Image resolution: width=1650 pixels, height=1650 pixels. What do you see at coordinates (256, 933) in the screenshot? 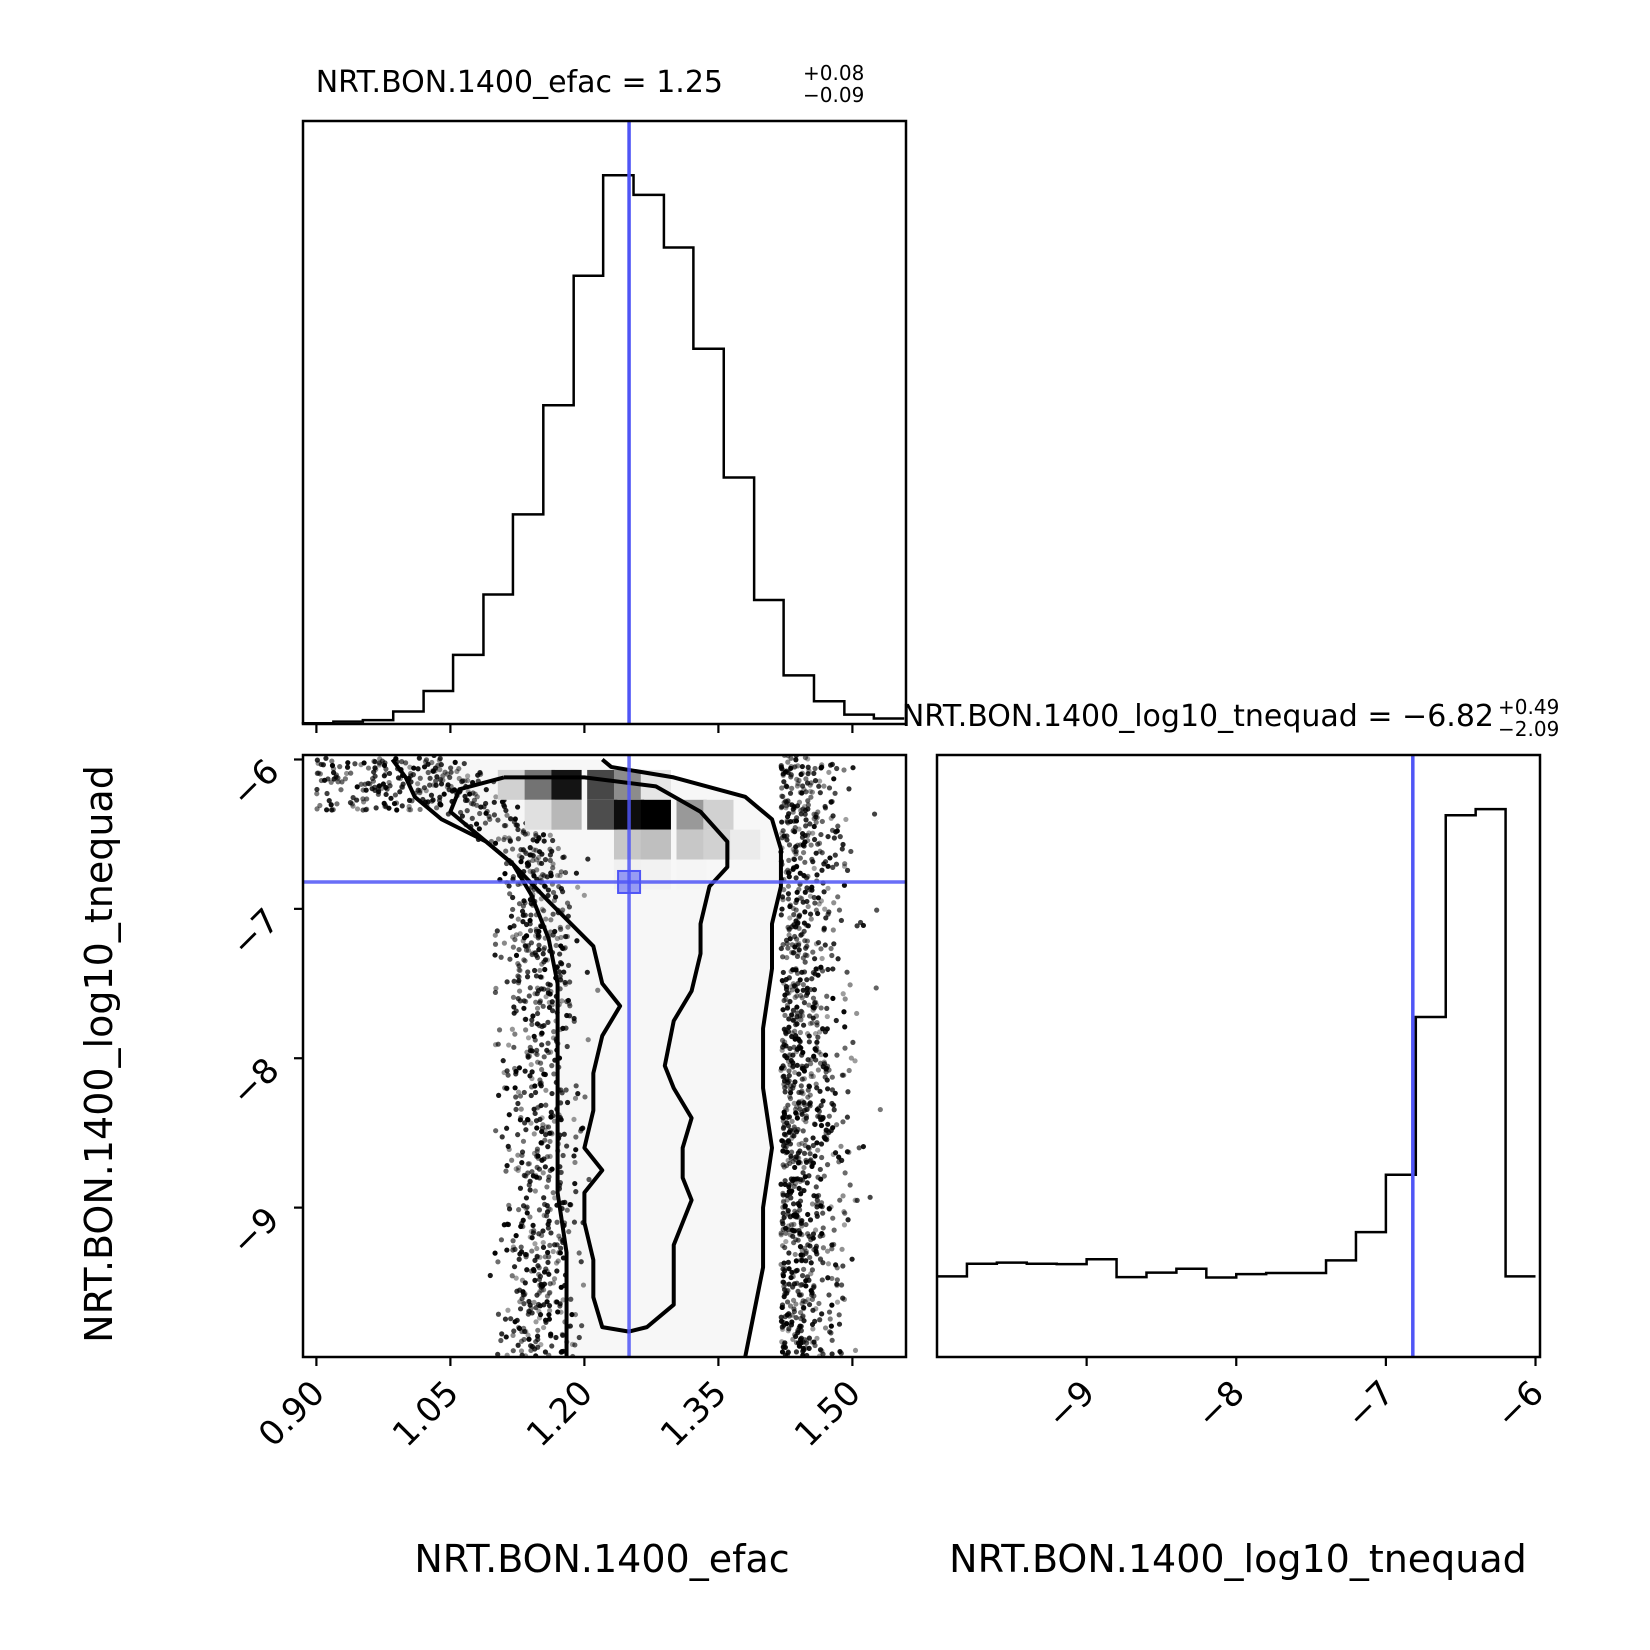
I see `tnequad-y-tick-label: −7` at bounding box center [256, 933].